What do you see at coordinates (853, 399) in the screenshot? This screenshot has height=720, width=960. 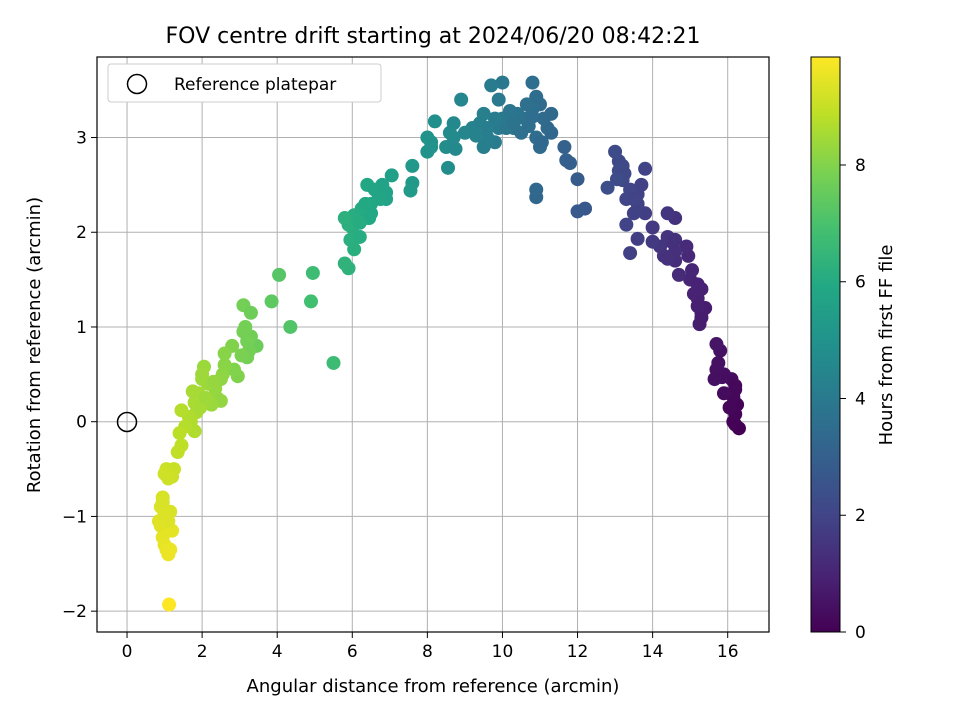 I see `colorbar-ticks: 0 2 4 6 8` at bounding box center [853, 399].